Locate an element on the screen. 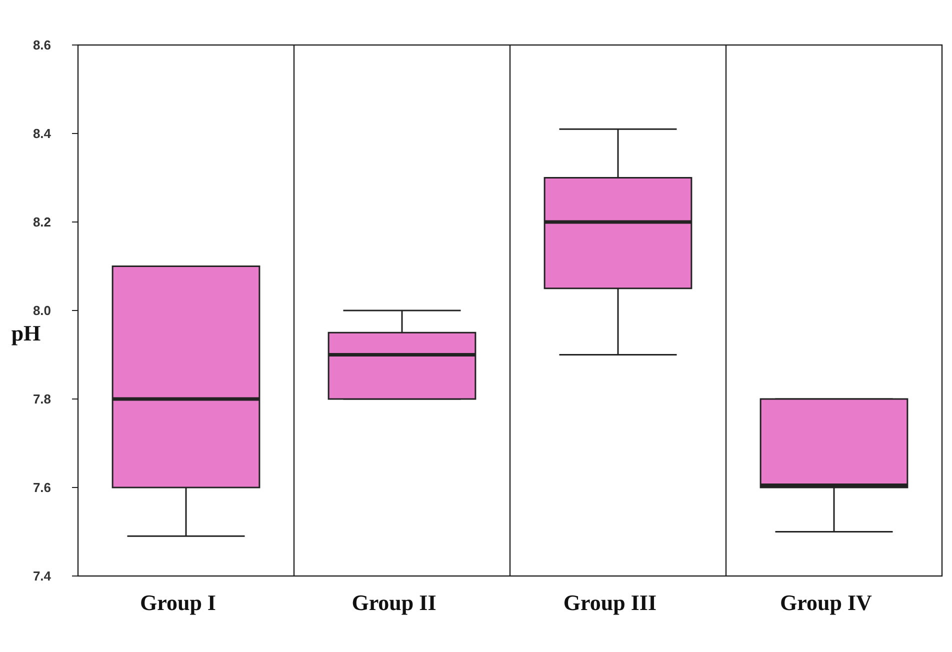  y-tick-label: 7.6 is located at coordinates (42, 488).